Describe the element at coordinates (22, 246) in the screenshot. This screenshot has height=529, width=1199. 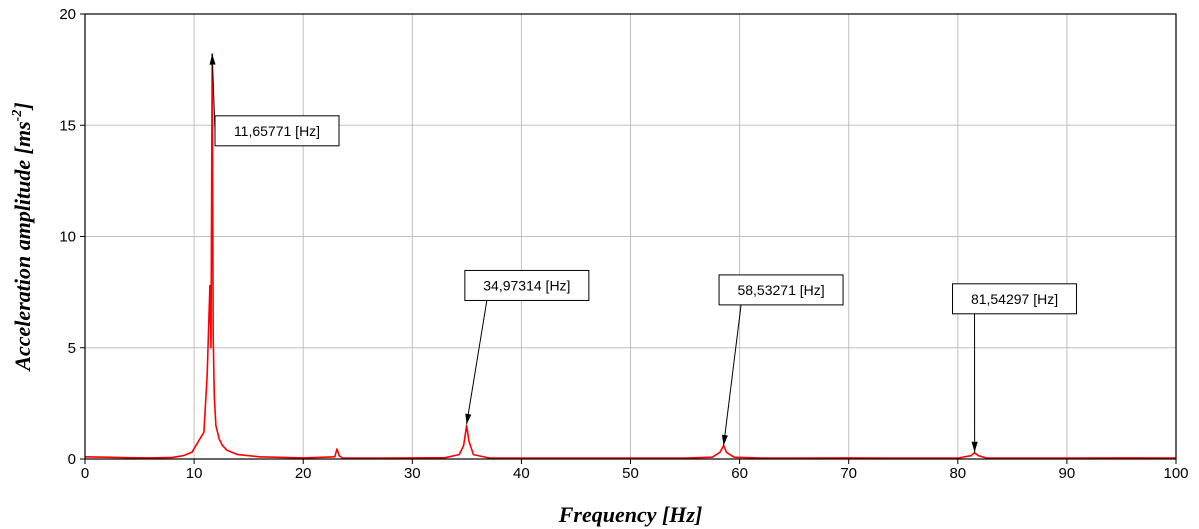
I see `y-axis-title-main: Acceleration amplitude [ms` at that location.